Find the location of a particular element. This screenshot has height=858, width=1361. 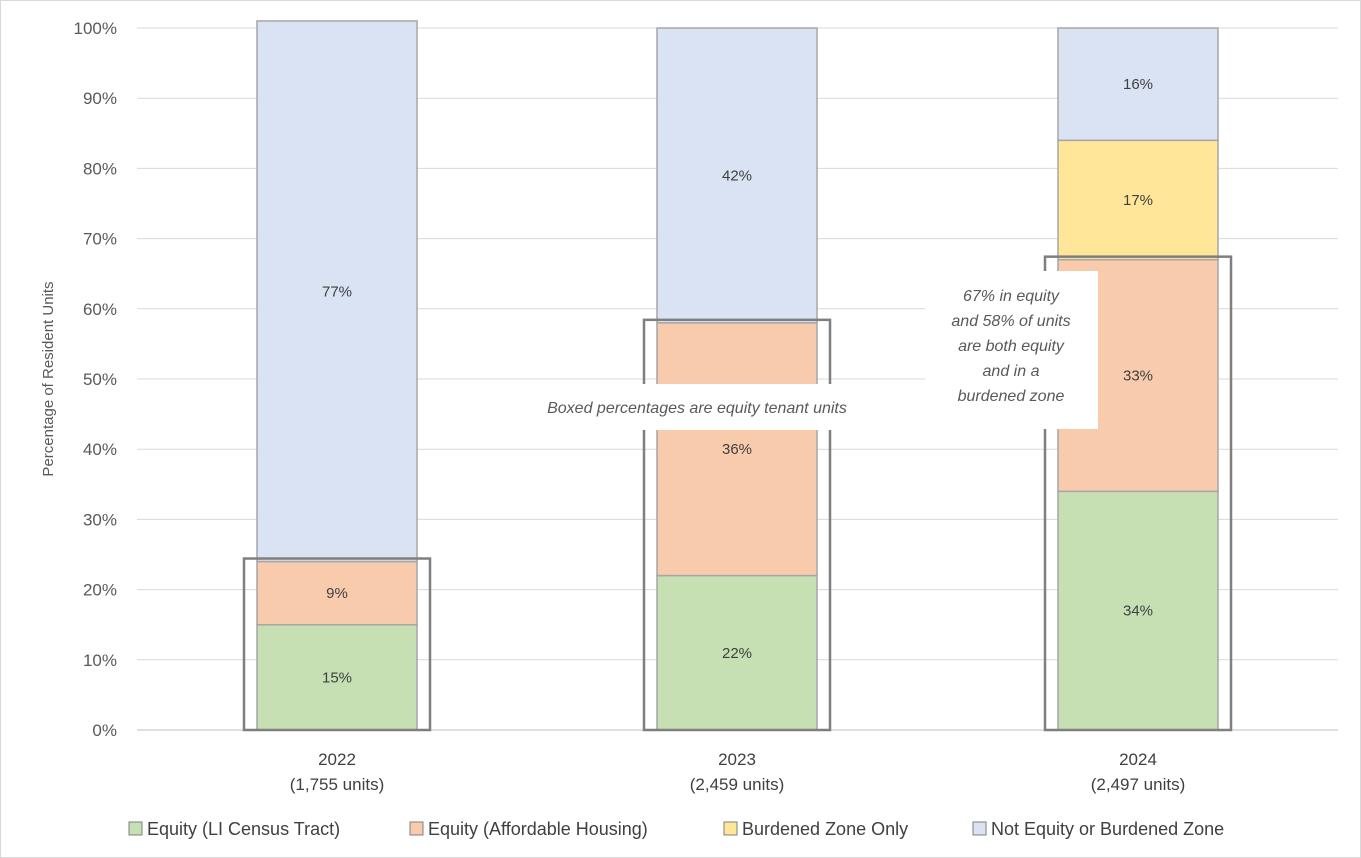

x-category-units: (2,459 units) is located at coordinates (737, 784).